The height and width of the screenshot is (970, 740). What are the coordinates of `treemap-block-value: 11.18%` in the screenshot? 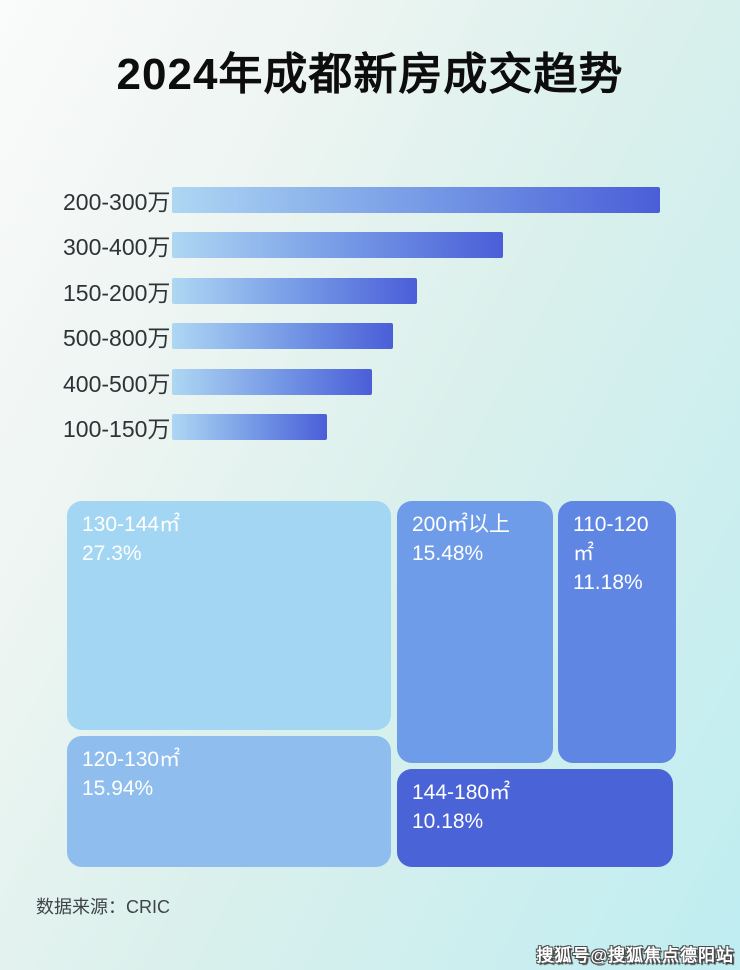 It's located at (608, 582).